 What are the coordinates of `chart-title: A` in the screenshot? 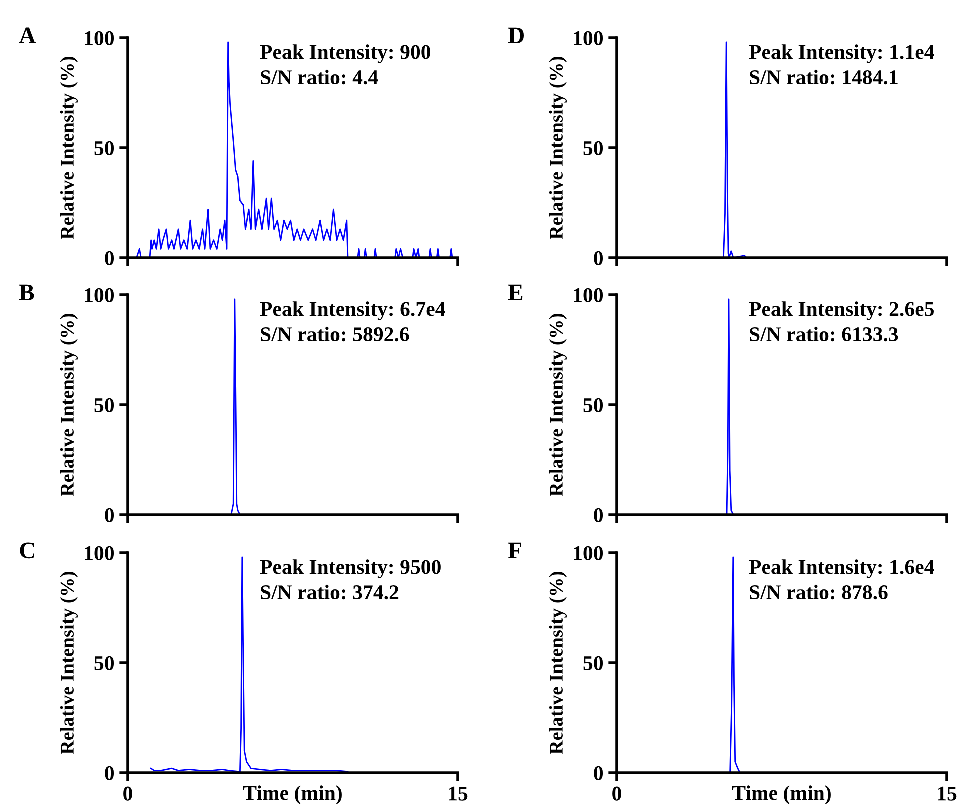 It's located at (27, 36).